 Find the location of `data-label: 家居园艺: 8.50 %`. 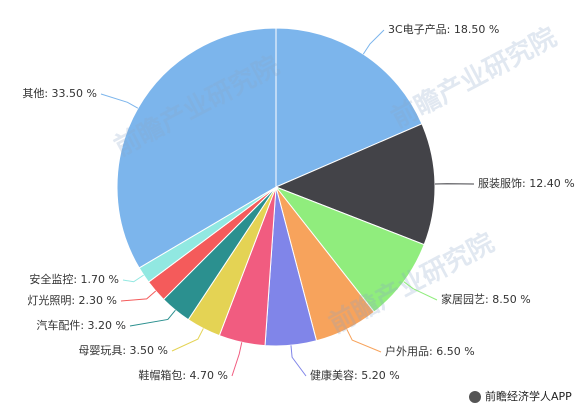

data-label: 家居园艺: 8.50 % is located at coordinates (486, 299).